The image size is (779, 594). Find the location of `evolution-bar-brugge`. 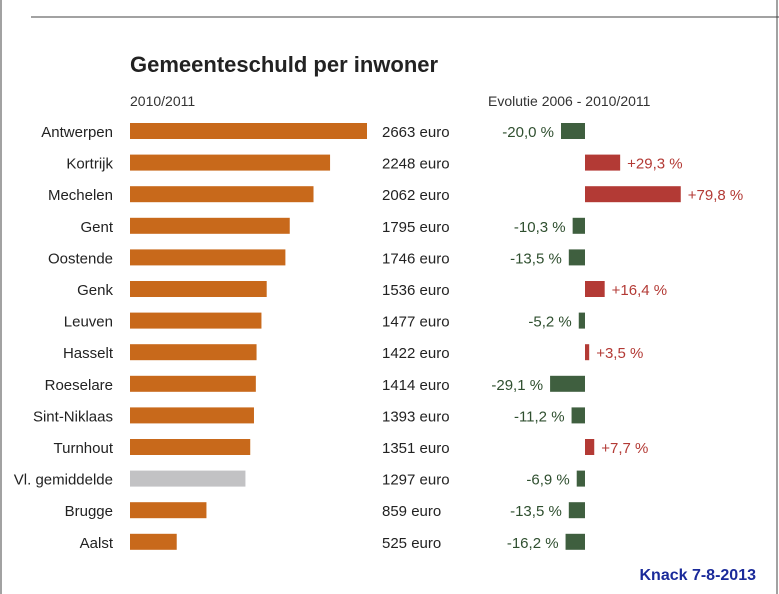

evolution-bar-brugge is located at coordinates (576, 510).